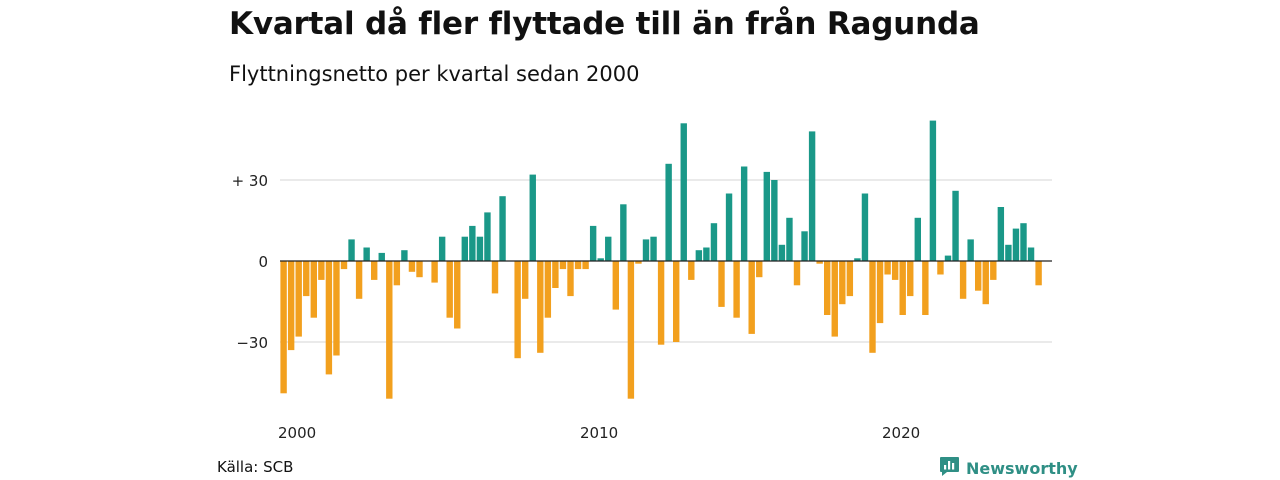 This screenshot has height=480, width=1280. What do you see at coordinates (255, 467) in the screenshot?
I see `source-note: Källa: SCB` at bounding box center [255, 467].